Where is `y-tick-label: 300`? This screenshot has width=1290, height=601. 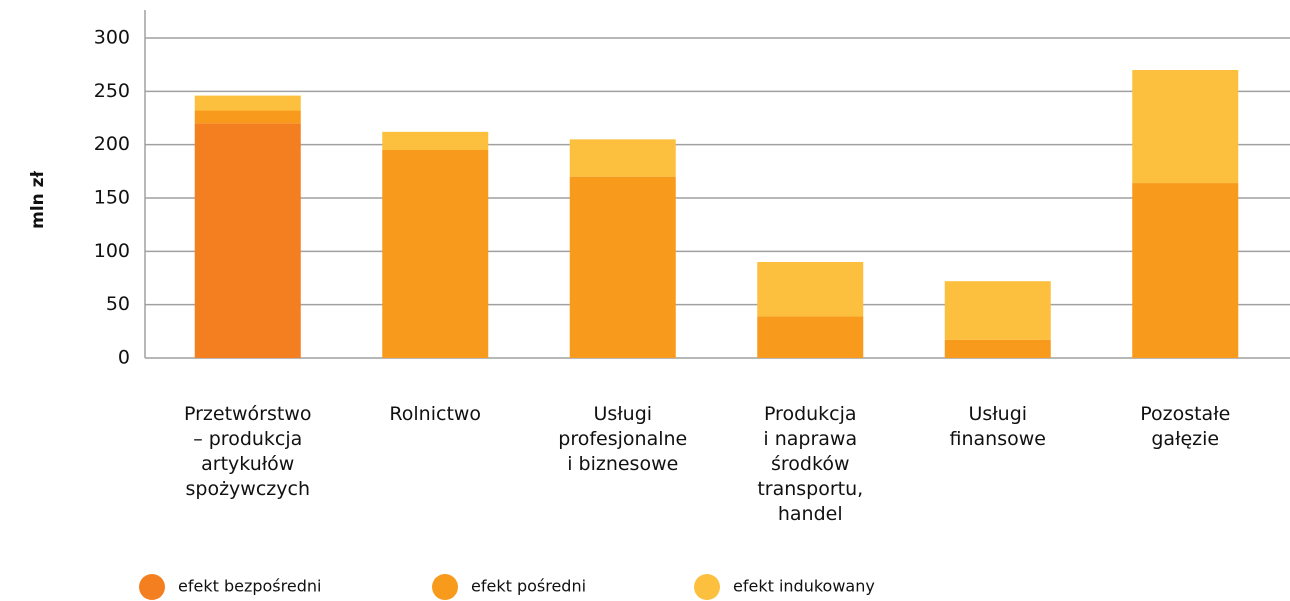
y-tick-label: 300 is located at coordinates (112, 38).